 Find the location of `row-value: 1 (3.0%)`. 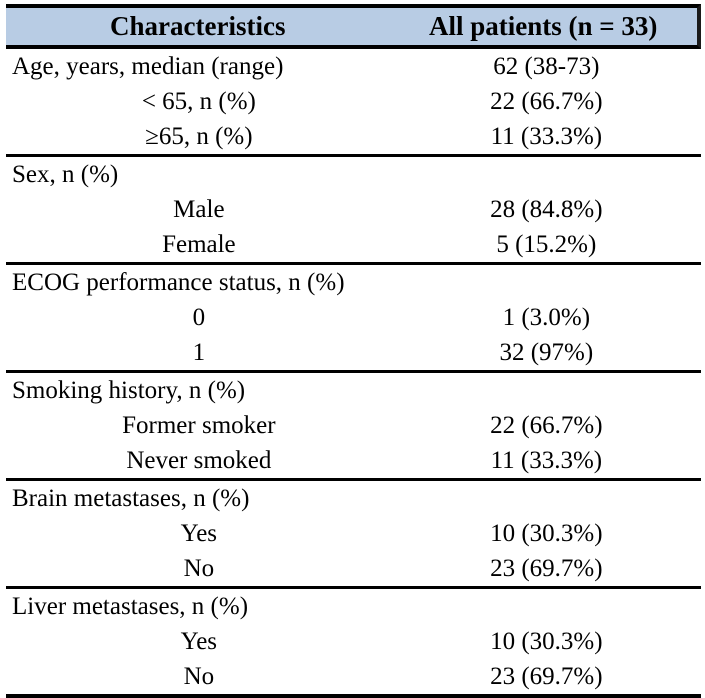

row-value: 1 (3.0%) is located at coordinates (546, 317).